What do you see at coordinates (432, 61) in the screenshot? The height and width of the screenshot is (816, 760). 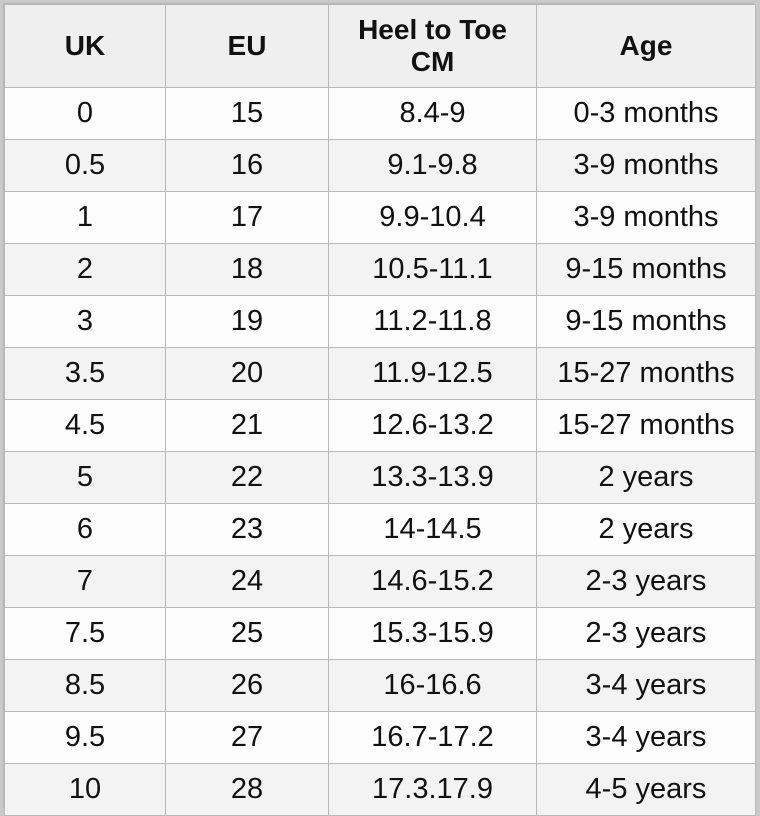 I see `header-heel-line2: CM` at bounding box center [432, 61].